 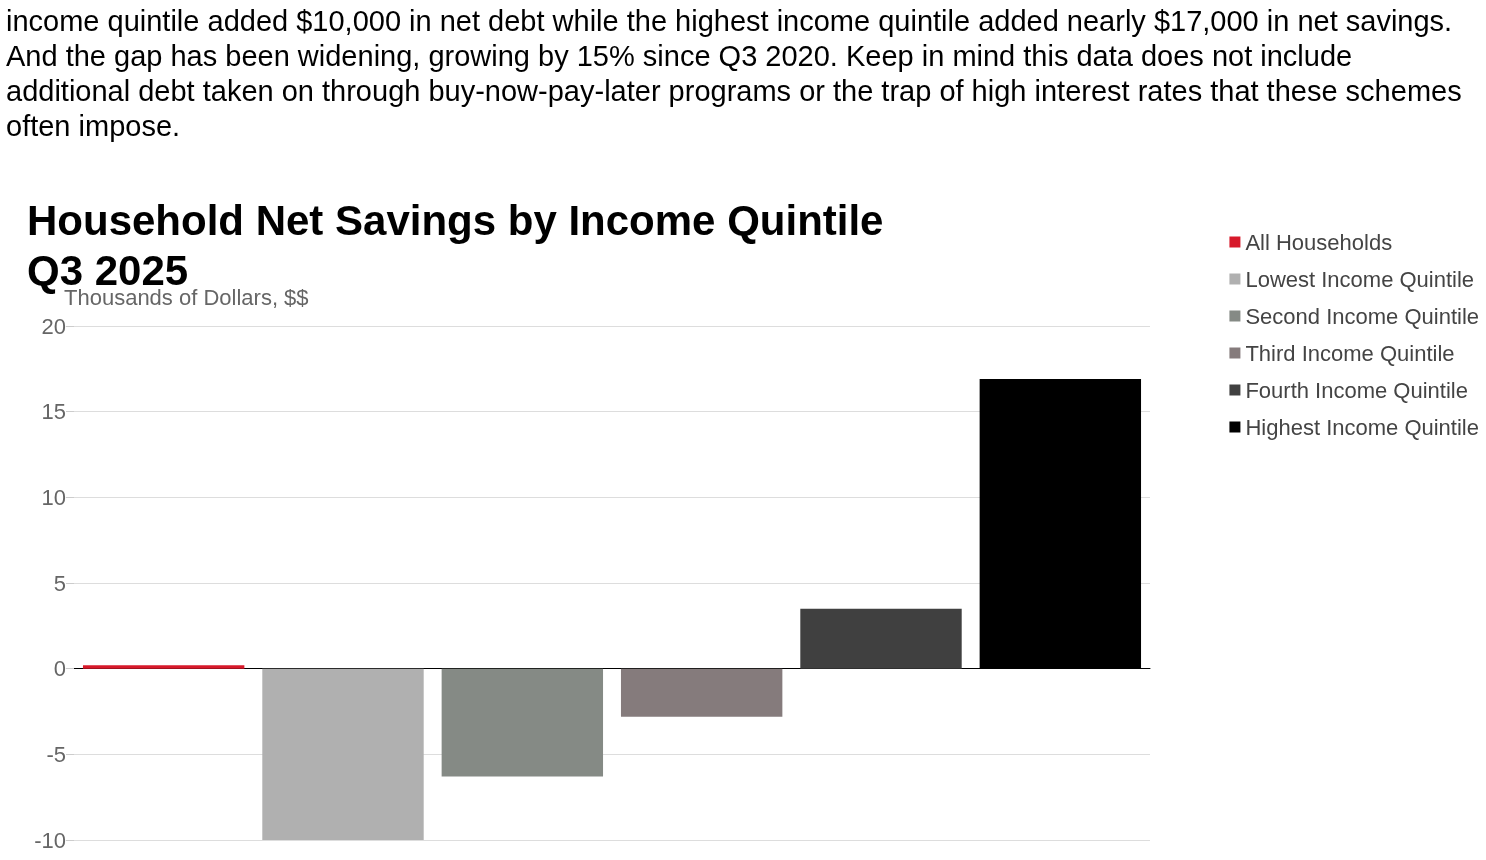 What do you see at coordinates (50, 840) in the screenshot?
I see `y-tick-label: -10` at bounding box center [50, 840].